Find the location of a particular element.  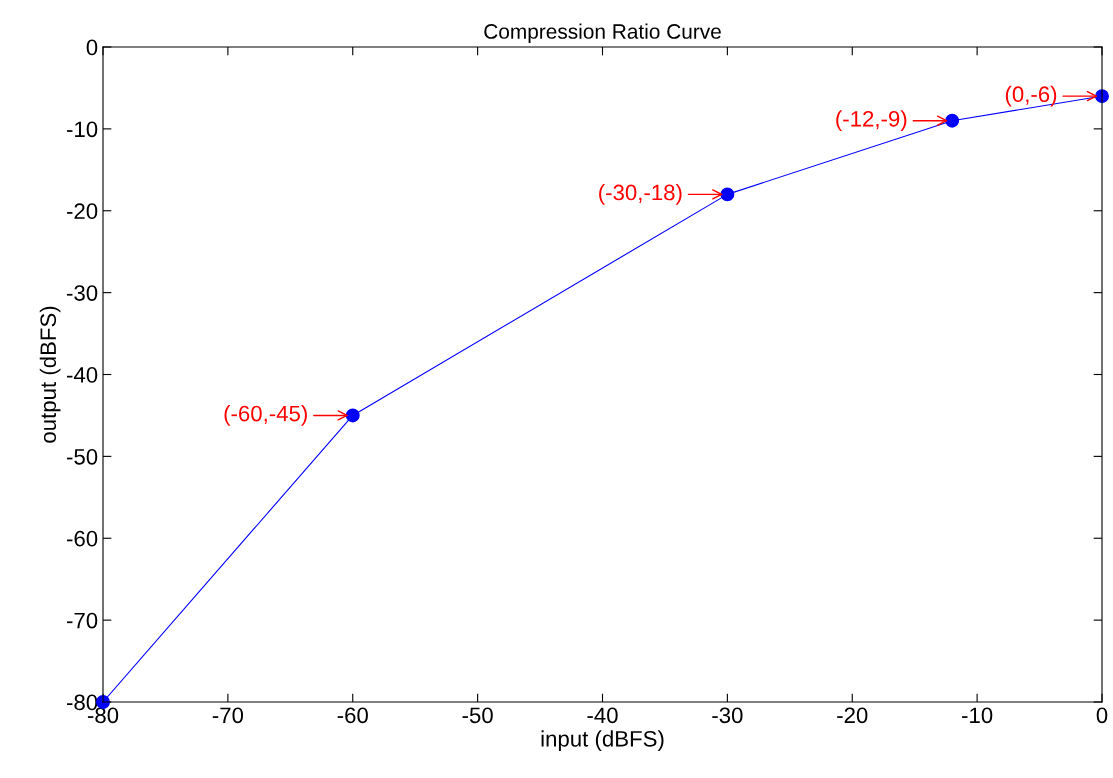

annotation: (-12,-9) is located at coordinates (871, 121).